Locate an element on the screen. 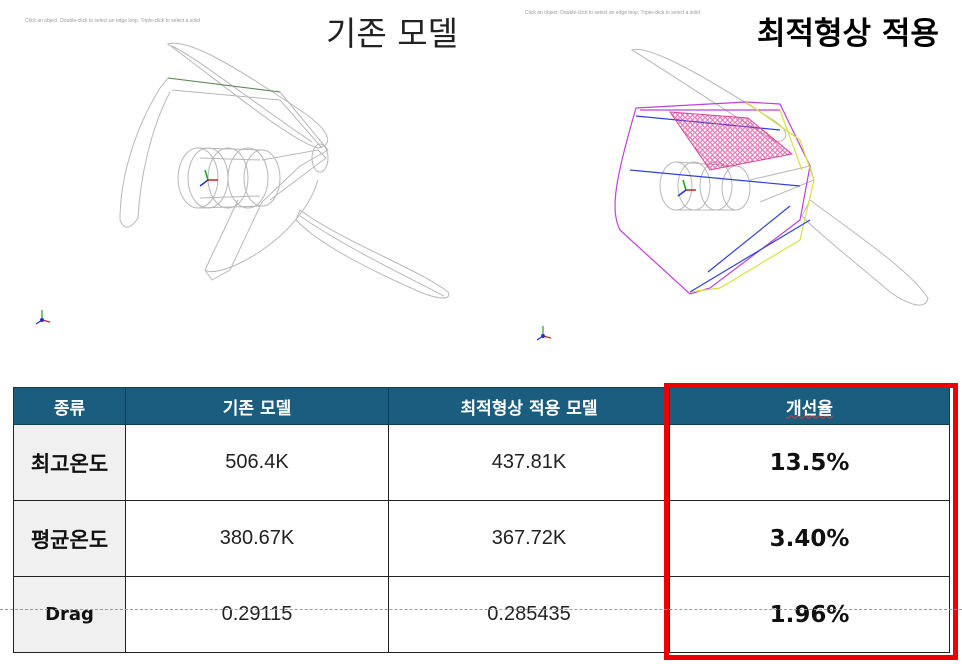 Image resolution: width=962 pixels, height=664 pixels. table-header-row: 종류 기존 모델 최적형상 적용 모델 개선율 is located at coordinates (481, 406).